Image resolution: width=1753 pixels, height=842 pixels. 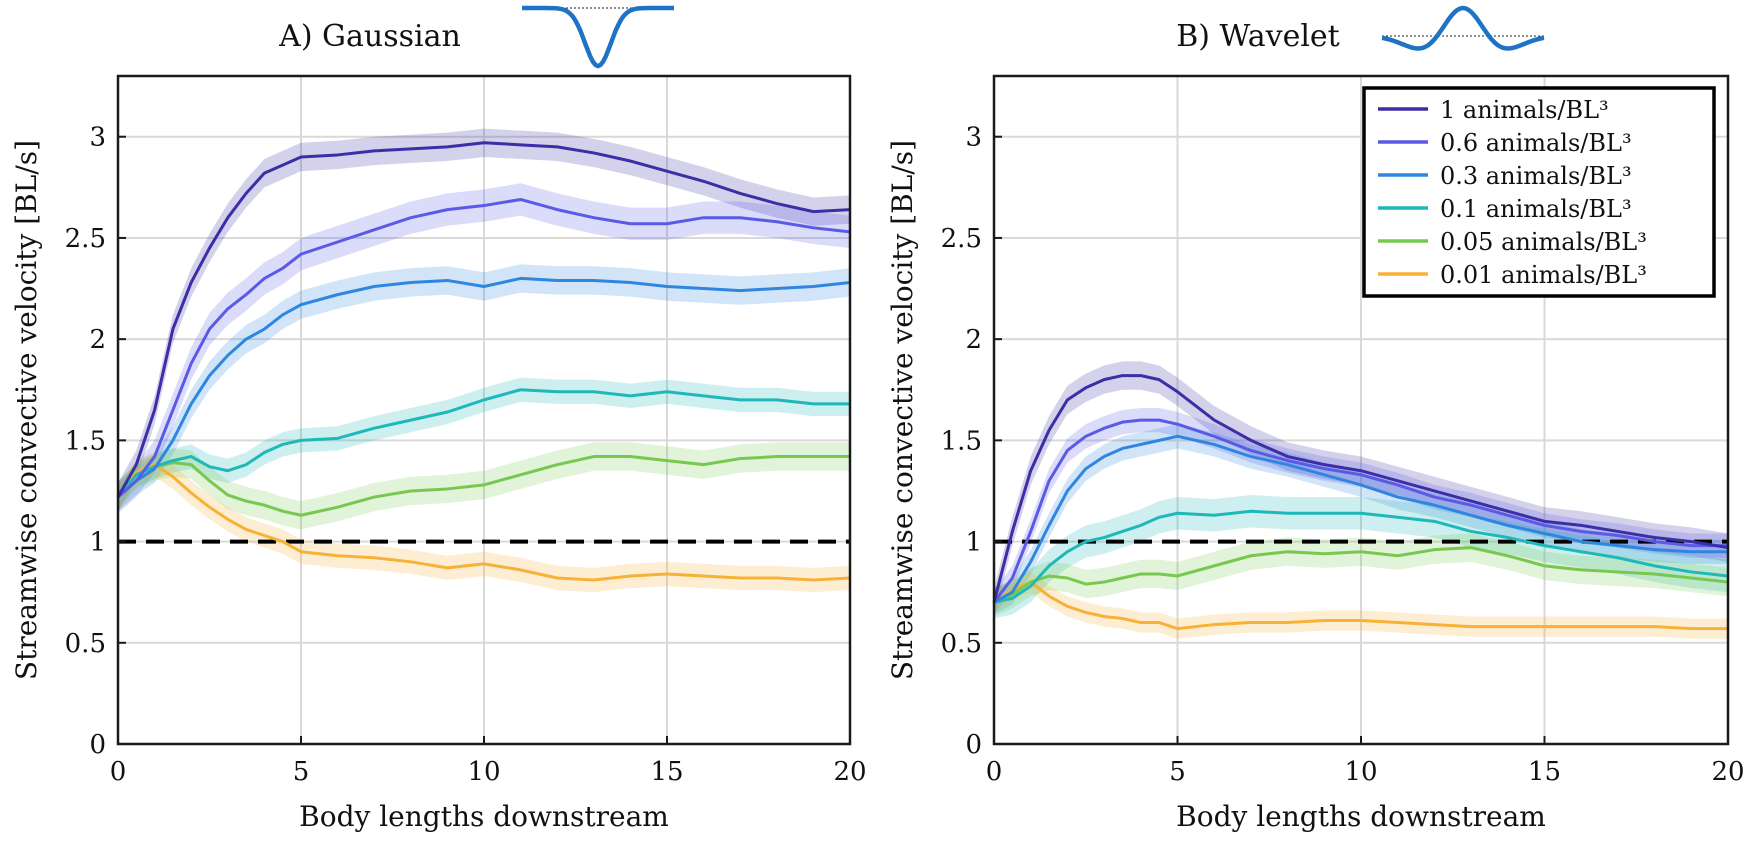 I want to click on legend-label-4: 0.05 animals/BL³, so click(x=1543, y=242).